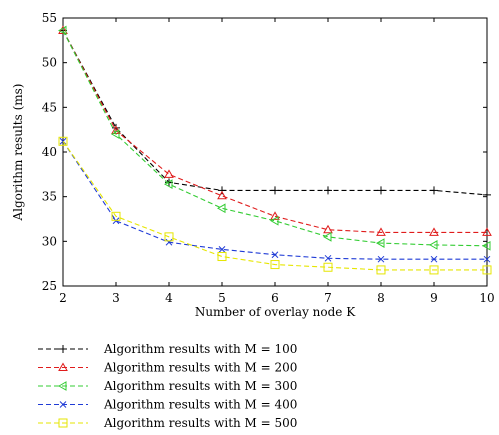 The height and width of the screenshot is (435, 499). What do you see at coordinates (222, 298) in the screenshot?
I see `x-tick-label: 5` at bounding box center [222, 298].